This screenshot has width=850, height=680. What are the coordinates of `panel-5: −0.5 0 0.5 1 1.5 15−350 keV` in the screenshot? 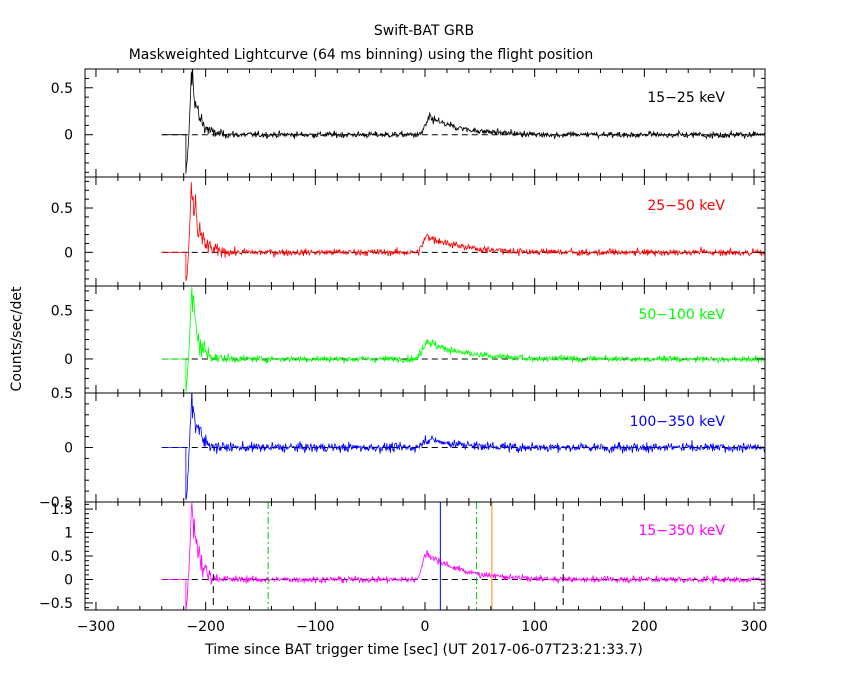 It's located at (402, 556).